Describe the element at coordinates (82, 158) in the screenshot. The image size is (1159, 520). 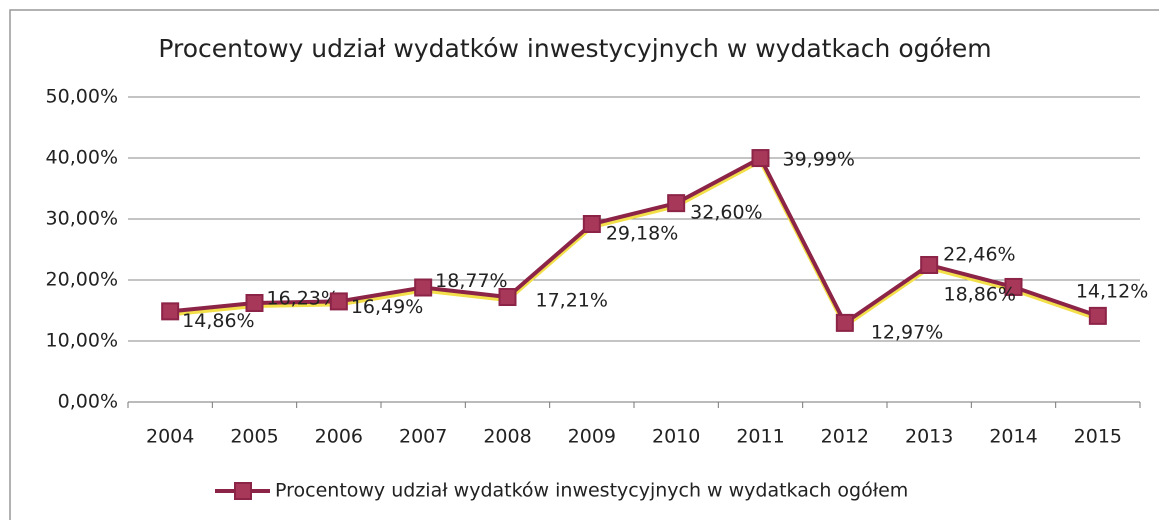
I see `y-tick-label: 40,00%` at that location.